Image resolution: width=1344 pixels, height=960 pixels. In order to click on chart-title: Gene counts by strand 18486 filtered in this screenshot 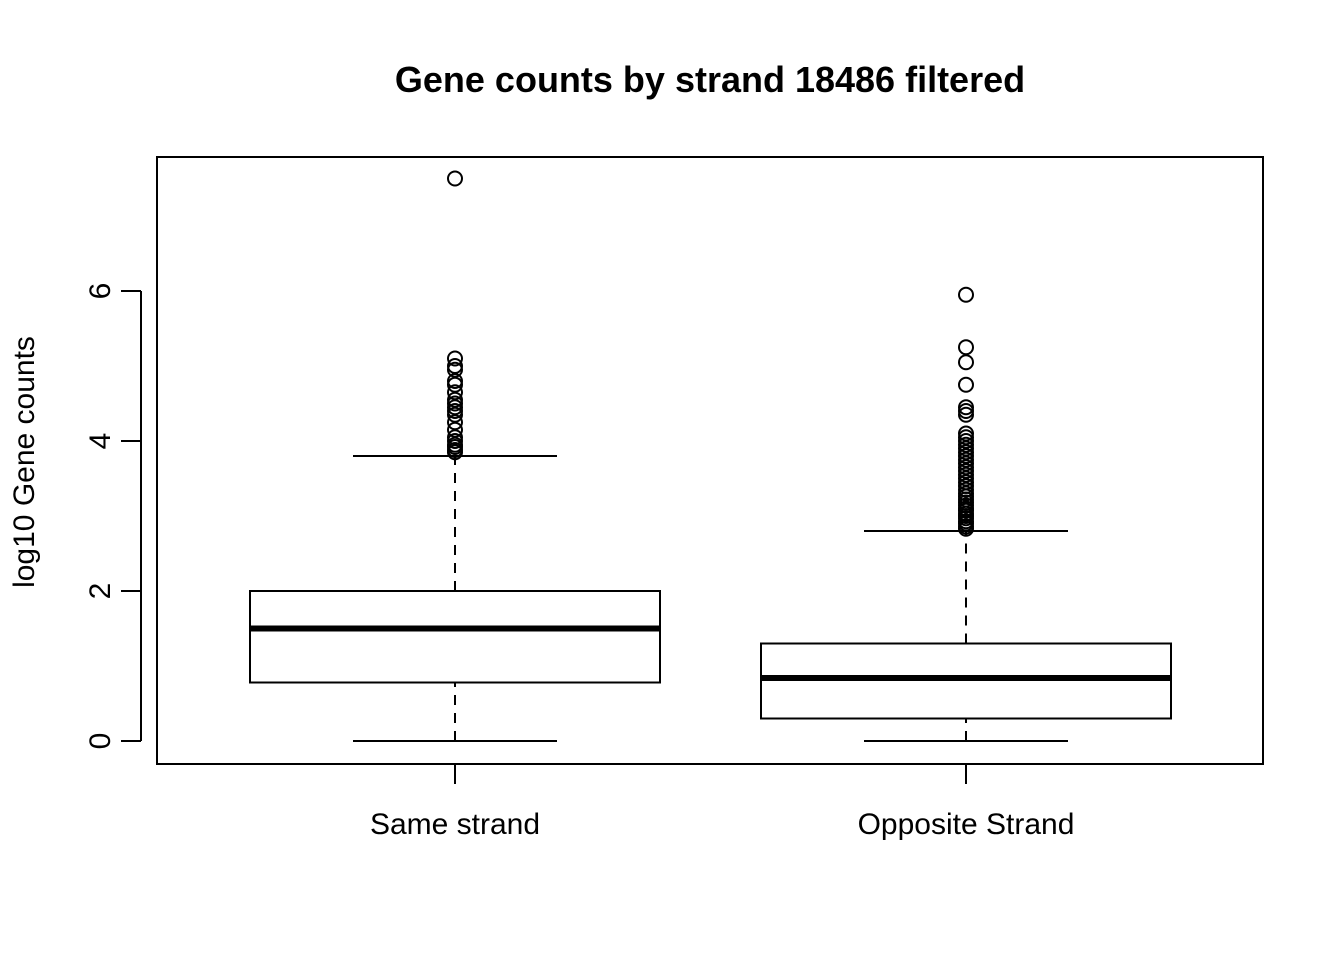, I will do `click(710, 79)`.